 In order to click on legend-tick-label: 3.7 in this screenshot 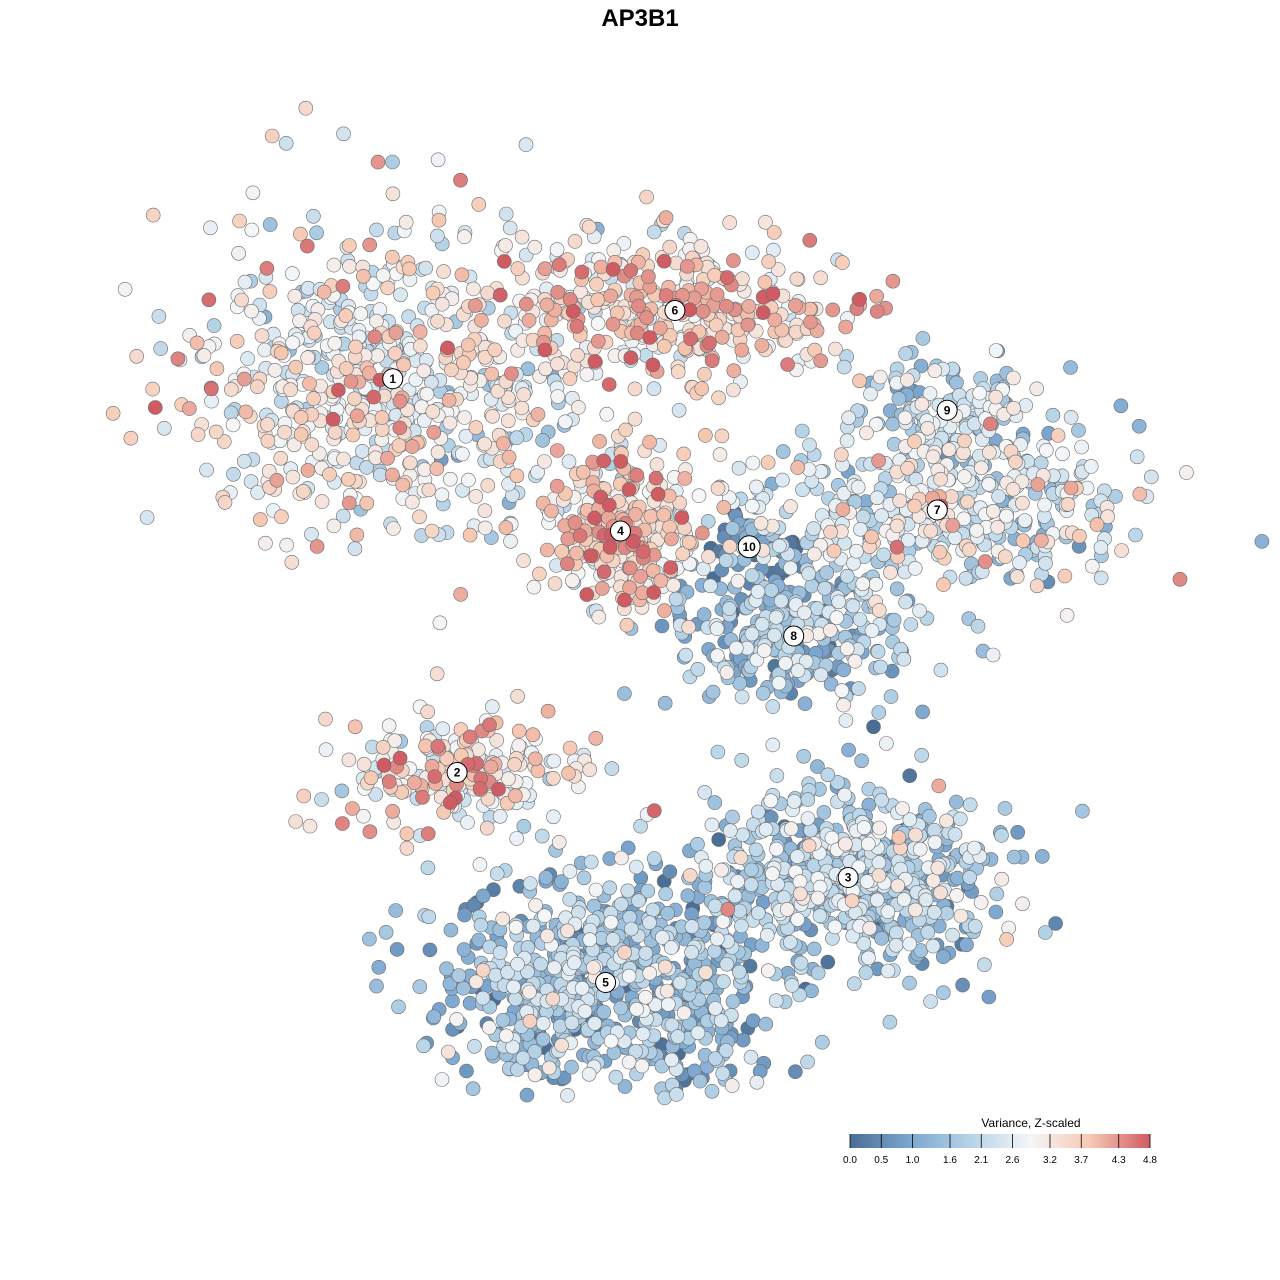, I will do `click(1081, 1160)`.